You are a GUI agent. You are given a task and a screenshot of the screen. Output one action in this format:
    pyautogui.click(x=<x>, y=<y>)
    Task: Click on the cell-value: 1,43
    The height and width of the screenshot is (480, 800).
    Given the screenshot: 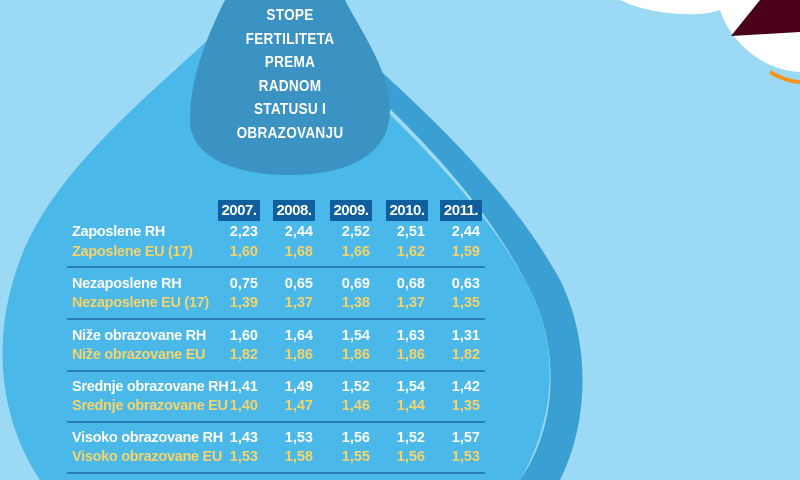 What is the action you would take?
    pyautogui.click(x=243, y=438)
    